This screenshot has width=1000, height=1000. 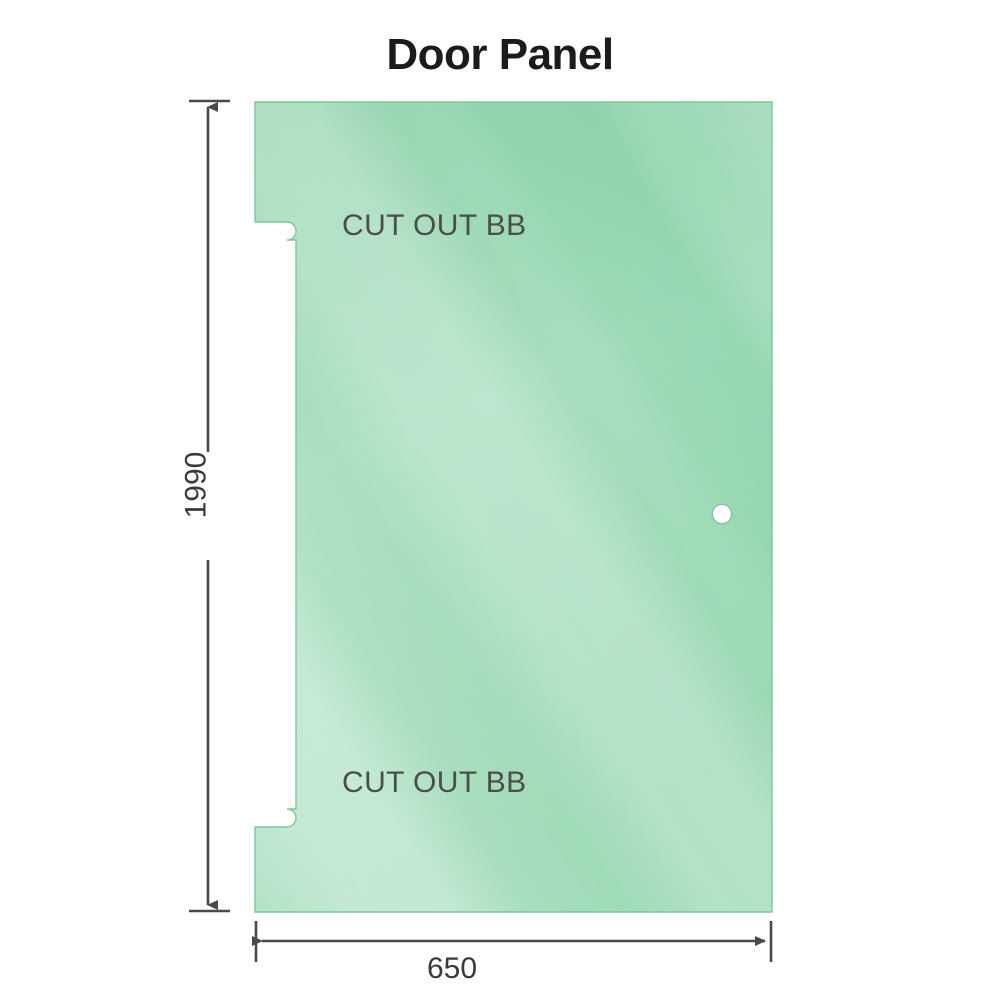 I want to click on dimension-height, so click(x=209, y=506).